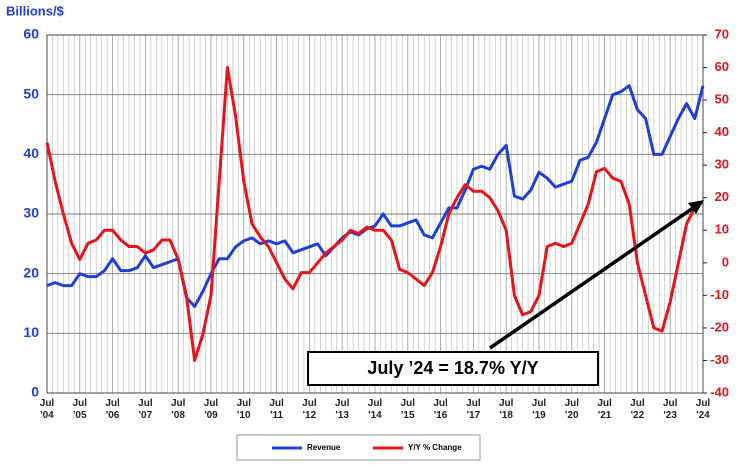  What do you see at coordinates (593, 277) in the screenshot?
I see `annotation-arrow` at bounding box center [593, 277].